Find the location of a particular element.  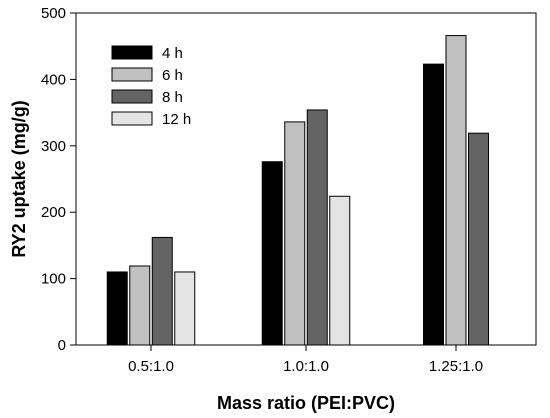

y-tick-label: 500 is located at coordinates (53, 13).